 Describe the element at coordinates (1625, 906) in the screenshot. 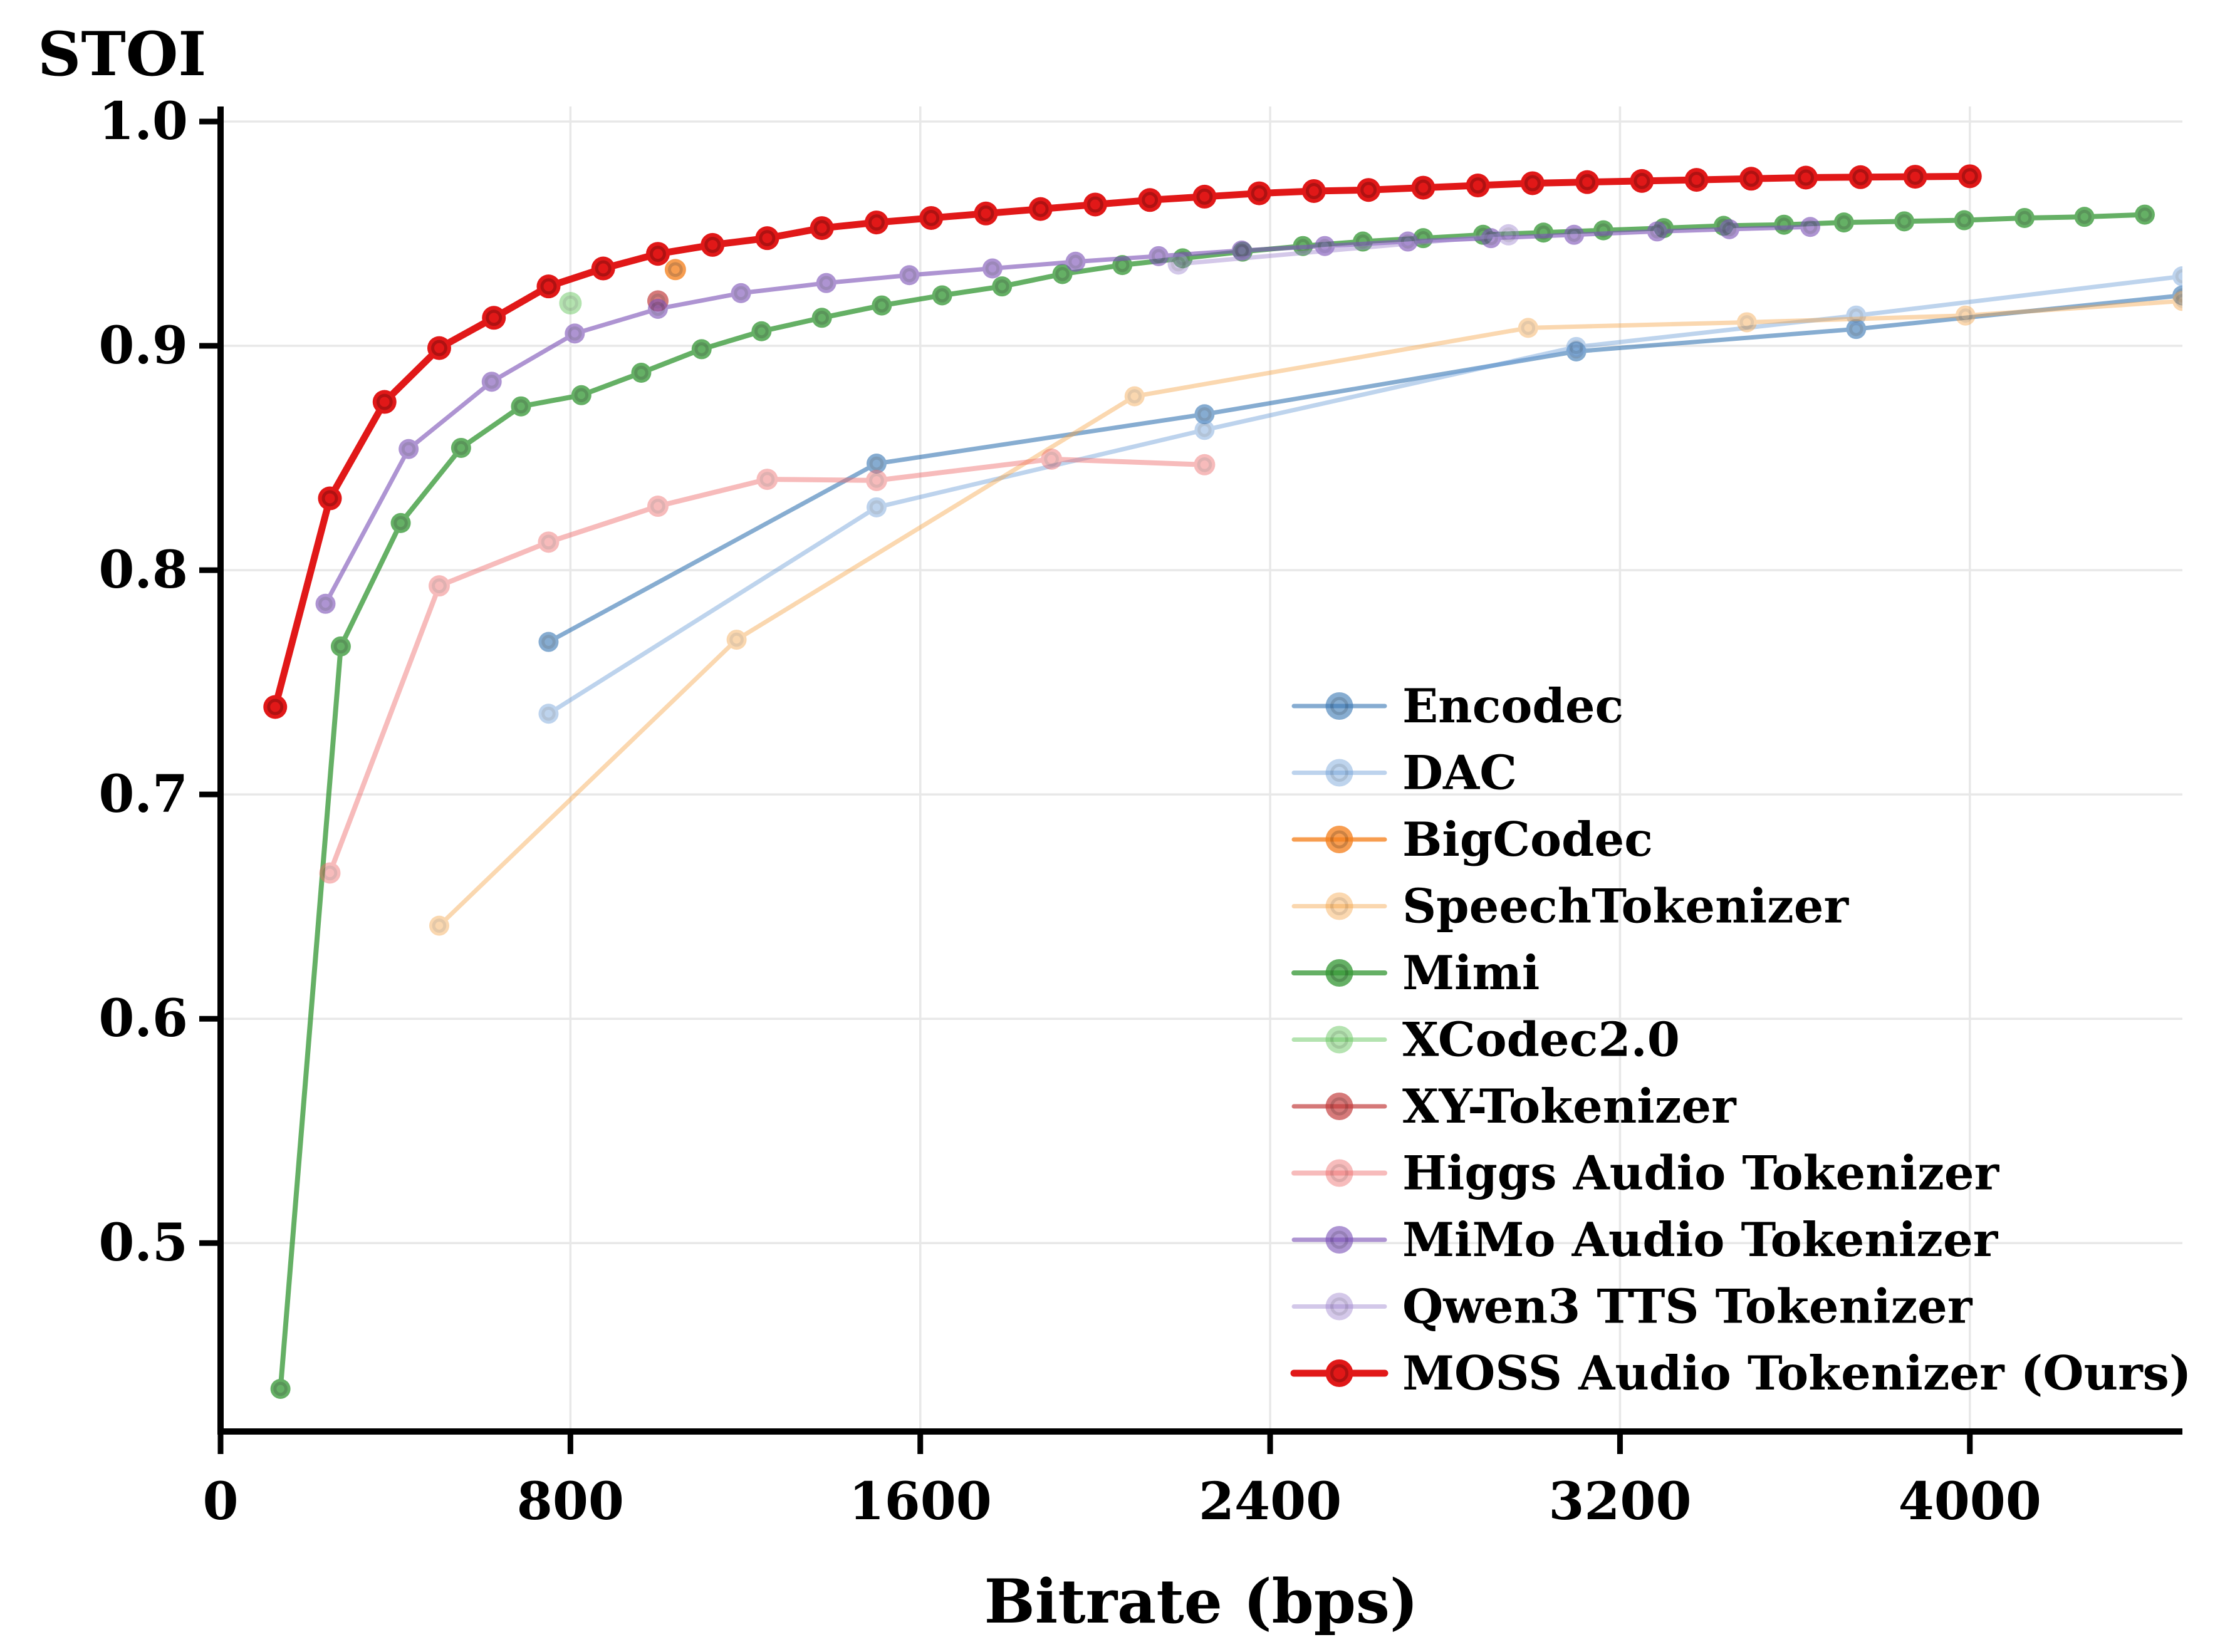

I see `legend-label: SpeechTokenizer` at that location.